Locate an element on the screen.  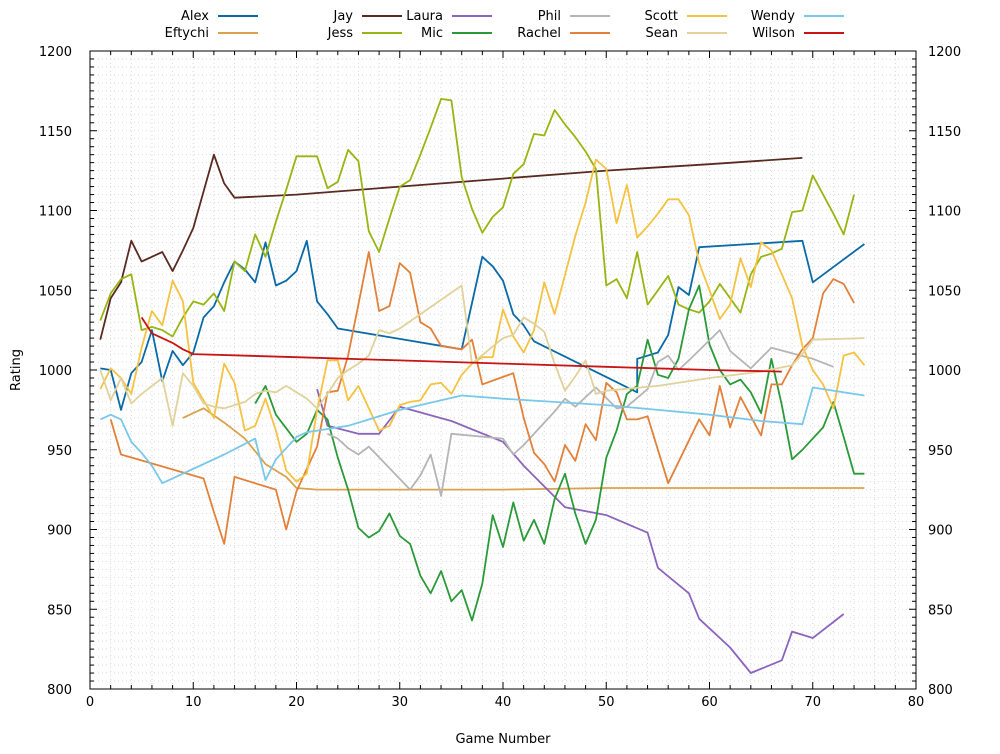
y-axis-label: Rating is located at coordinates (16, 370).